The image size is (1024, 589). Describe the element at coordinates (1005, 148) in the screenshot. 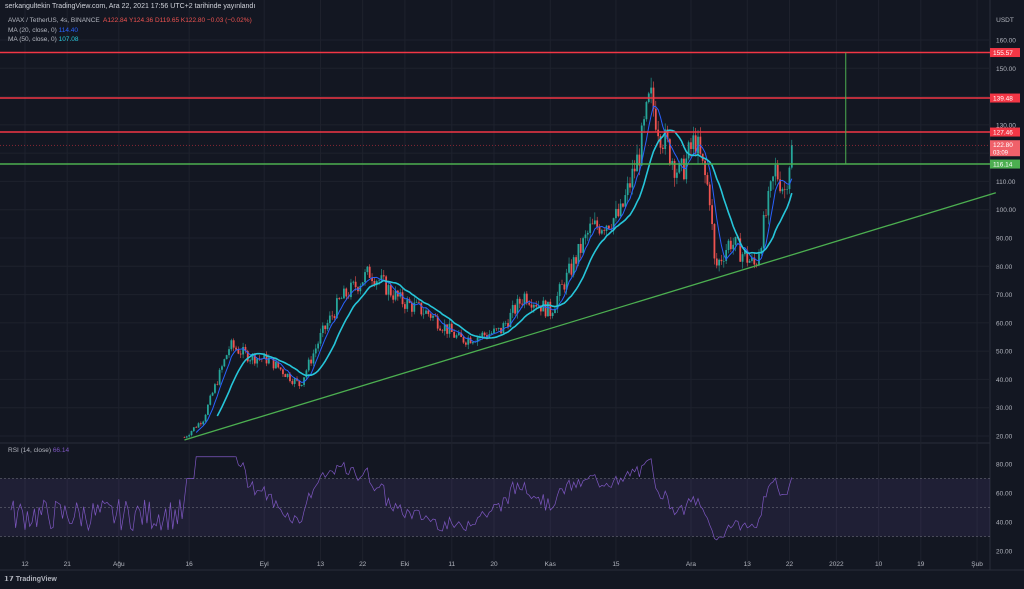

I see `last-price-badge` at that location.